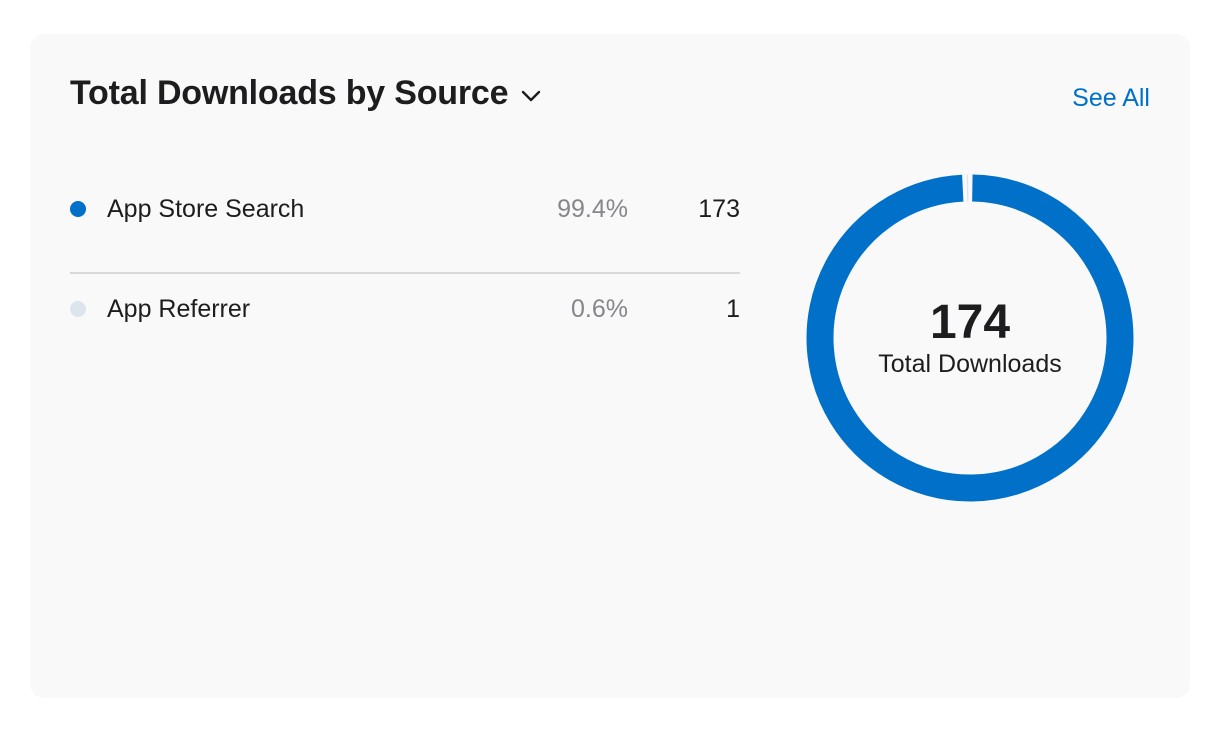  Describe the element at coordinates (405, 224) in the screenshot. I see `legend-row-app-store-search: App Store Search 99.4% 173` at that location.